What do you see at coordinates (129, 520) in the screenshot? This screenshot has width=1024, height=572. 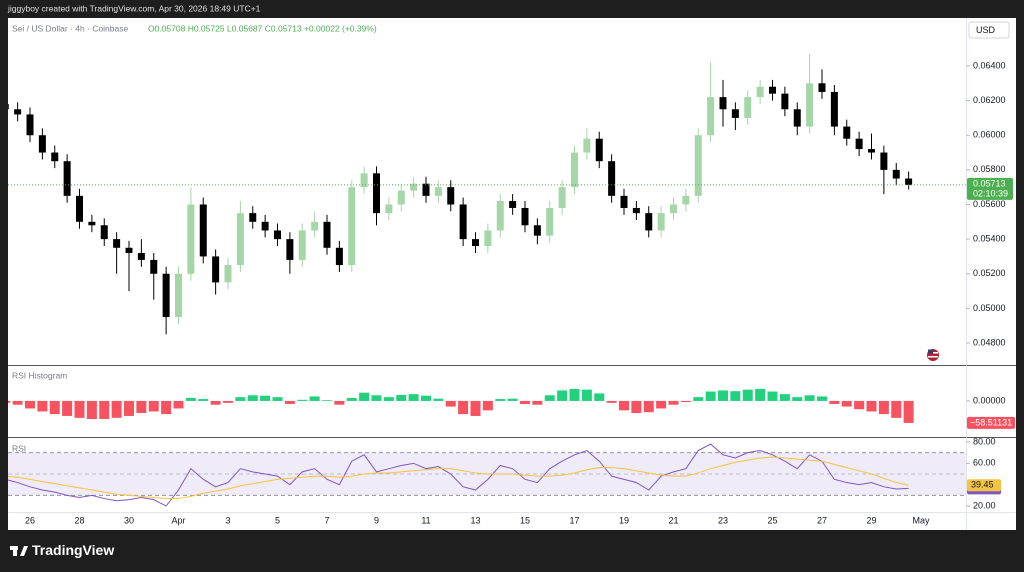 I see `x-tick-label: 30` at bounding box center [129, 520].